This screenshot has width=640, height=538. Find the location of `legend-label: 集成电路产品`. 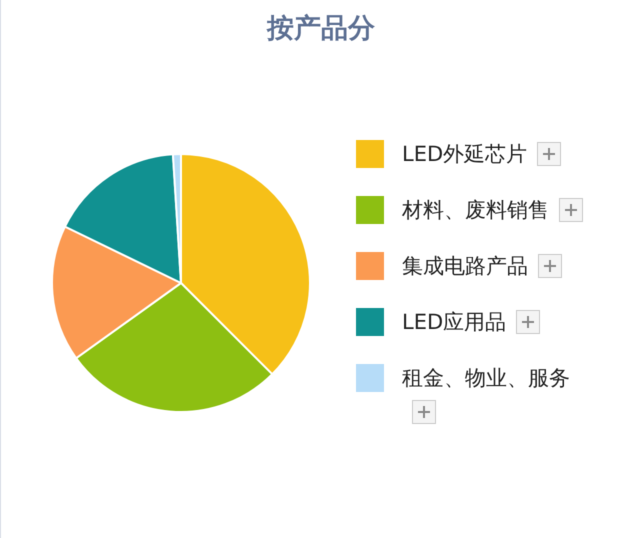

legend-label: 集成电路产品 is located at coordinates (465, 266).